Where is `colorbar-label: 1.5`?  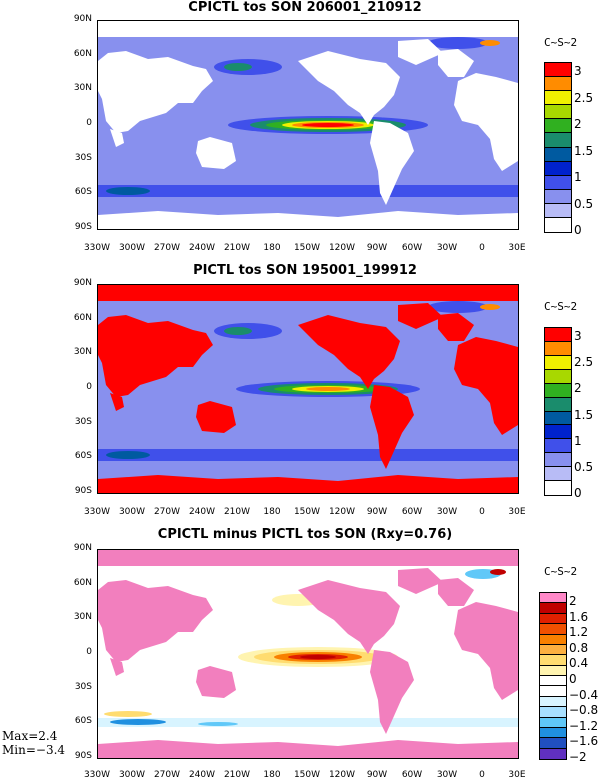 colorbar-label: 1.5 is located at coordinates (584, 150).